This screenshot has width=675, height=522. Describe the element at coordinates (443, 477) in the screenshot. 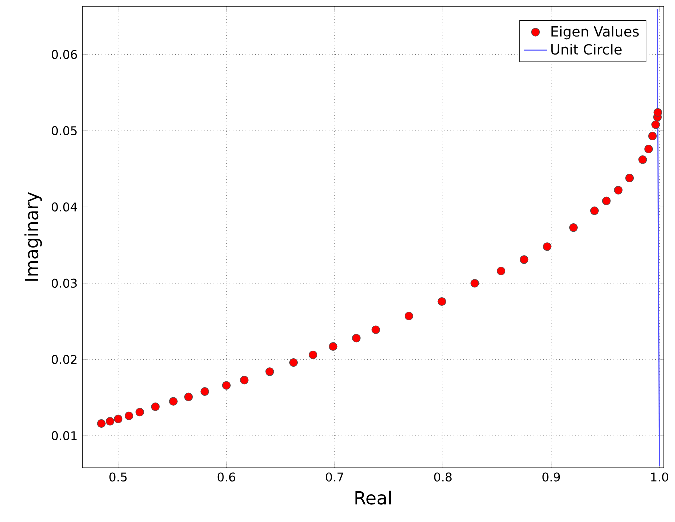

I see `x-tick-label: 0.8` at that location.